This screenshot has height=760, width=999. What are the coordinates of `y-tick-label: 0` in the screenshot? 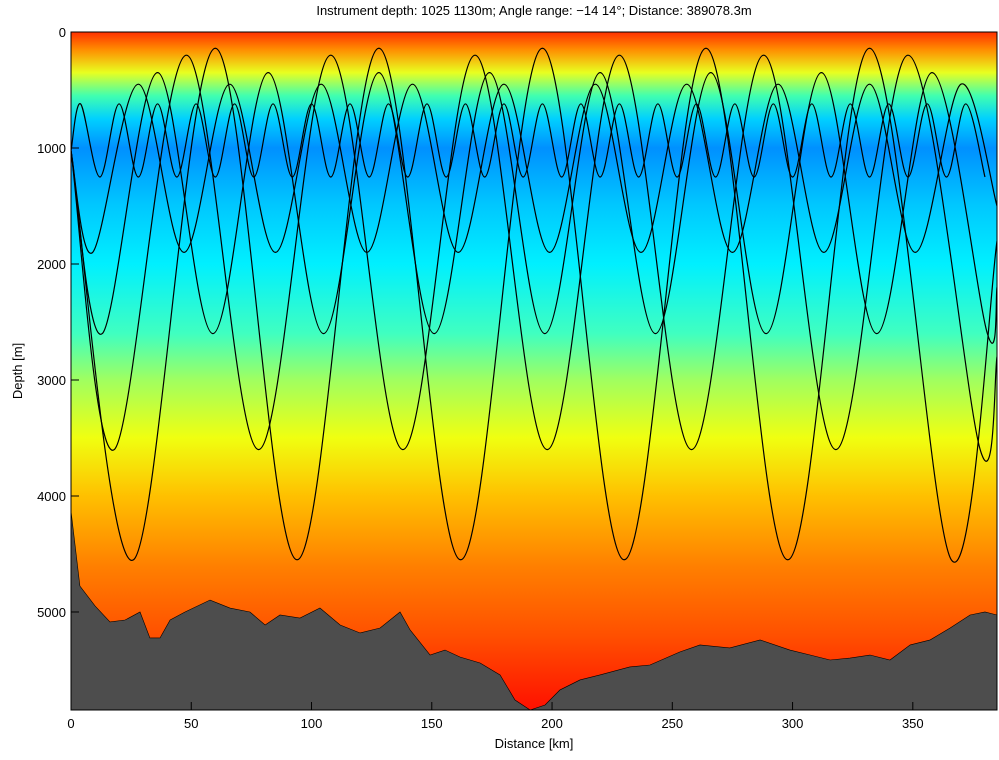 It's located at (62, 32).